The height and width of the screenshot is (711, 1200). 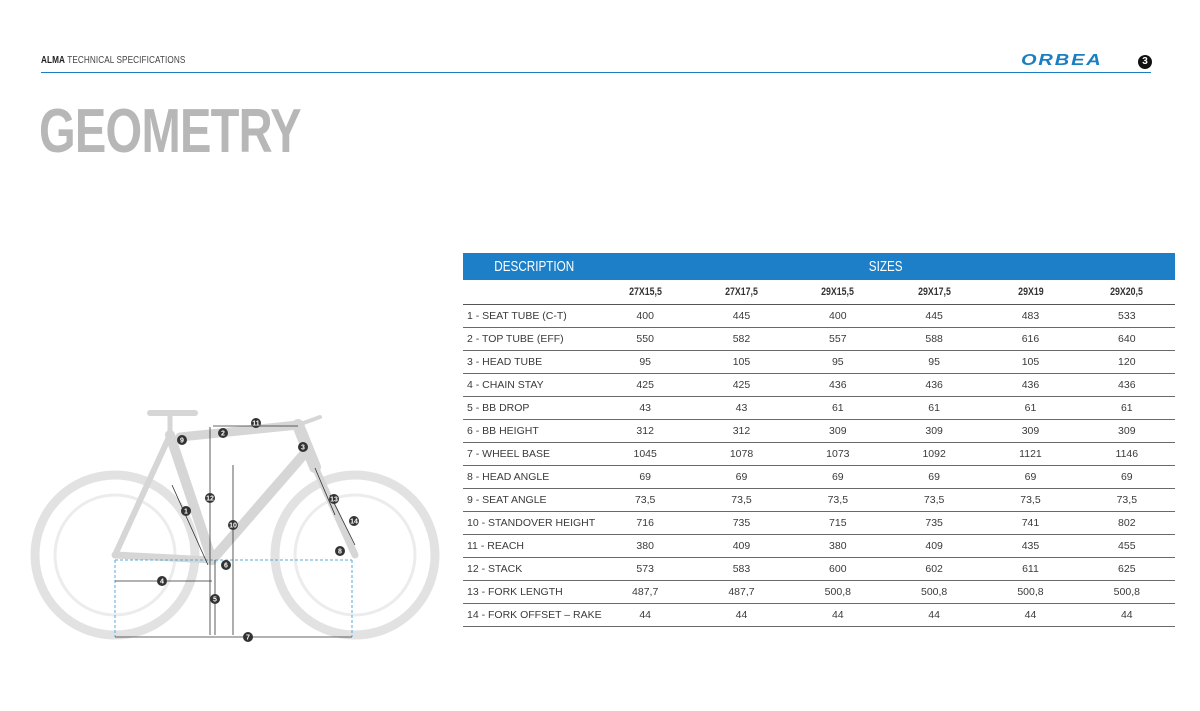 What do you see at coordinates (1126, 362) in the screenshot?
I see `table-cell: 120` at bounding box center [1126, 362].